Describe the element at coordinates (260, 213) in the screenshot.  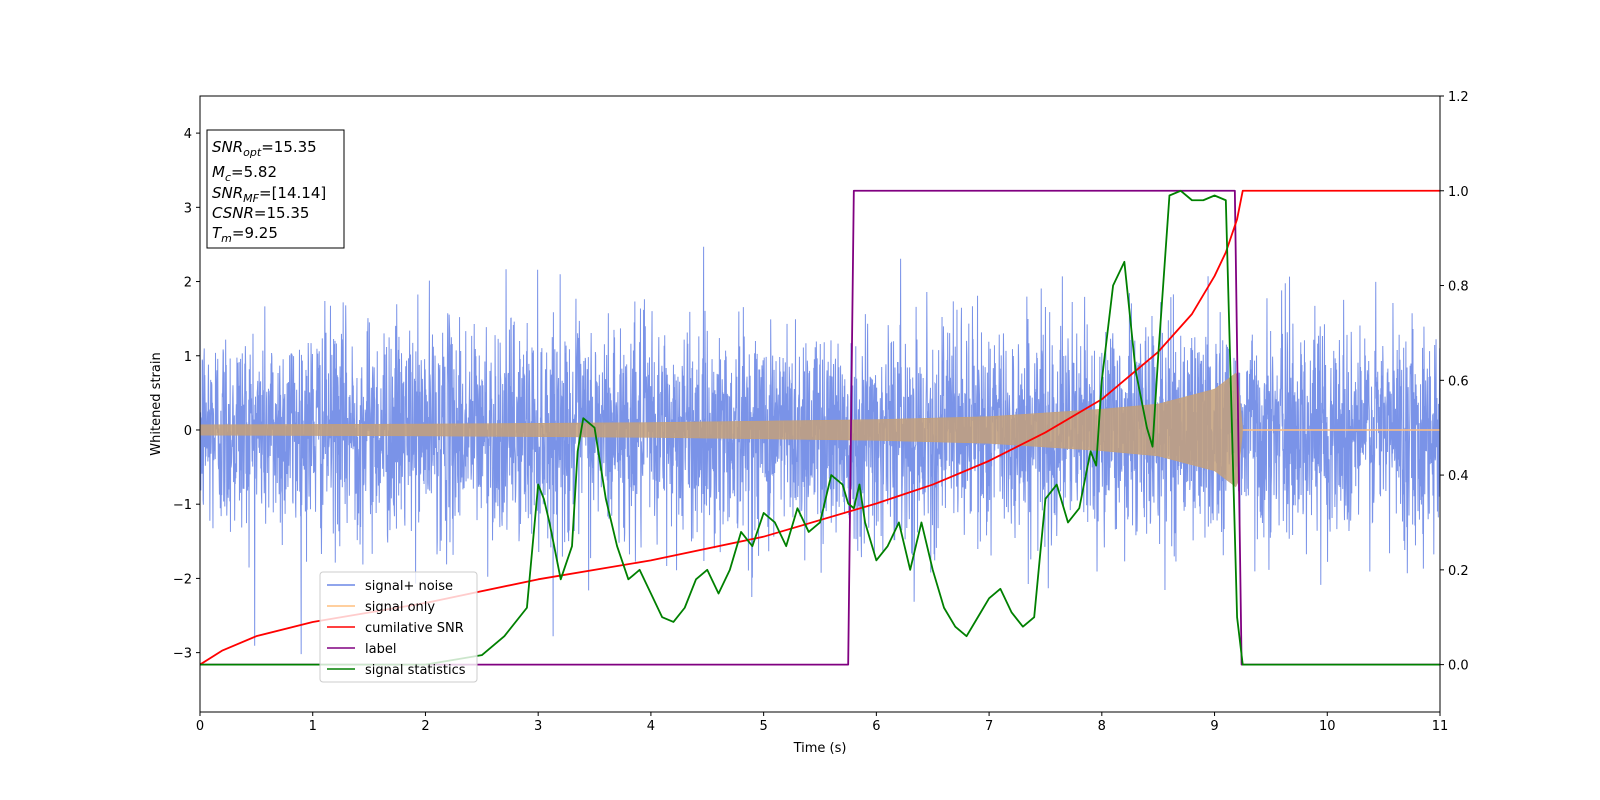
I see `csnr-text: CSNR=15.35` at that location.